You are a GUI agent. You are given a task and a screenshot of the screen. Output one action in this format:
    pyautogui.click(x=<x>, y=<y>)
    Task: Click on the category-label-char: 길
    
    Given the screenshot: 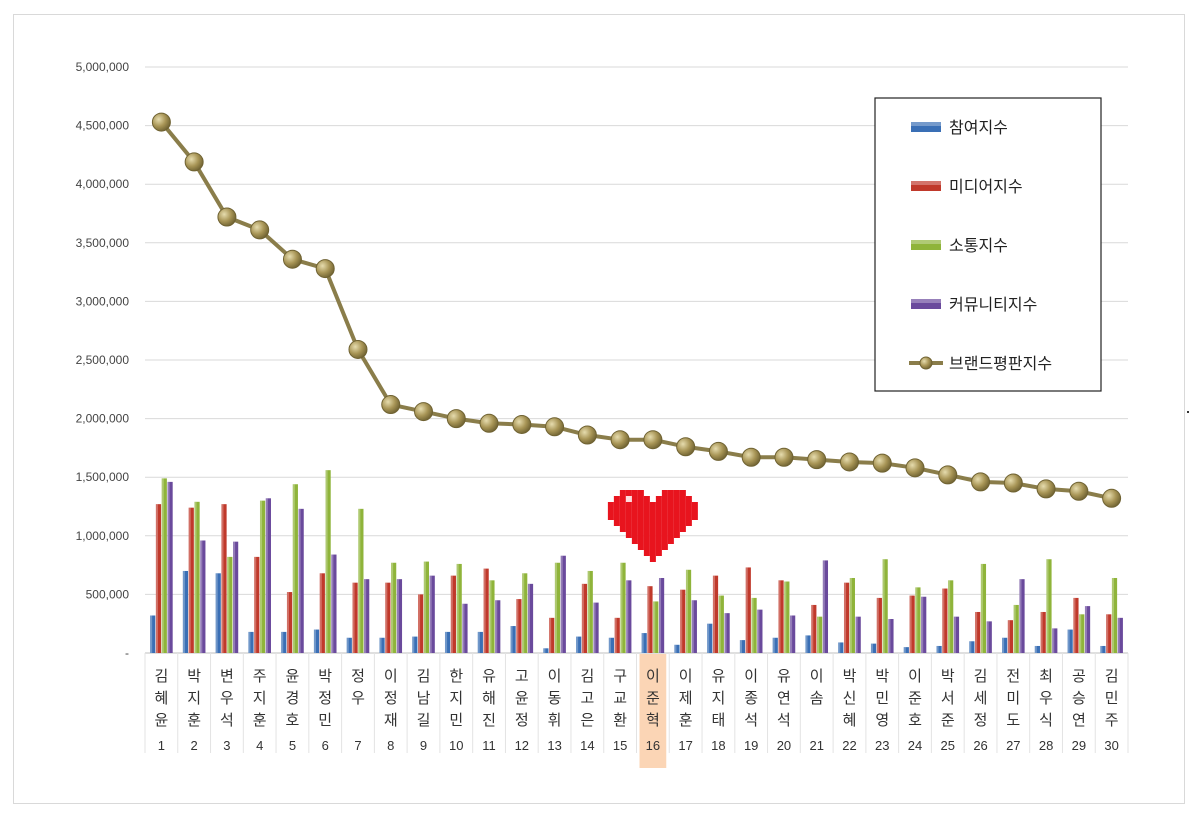 What is the action you would take?
    pyautogui.click(x=424, y=720)
    